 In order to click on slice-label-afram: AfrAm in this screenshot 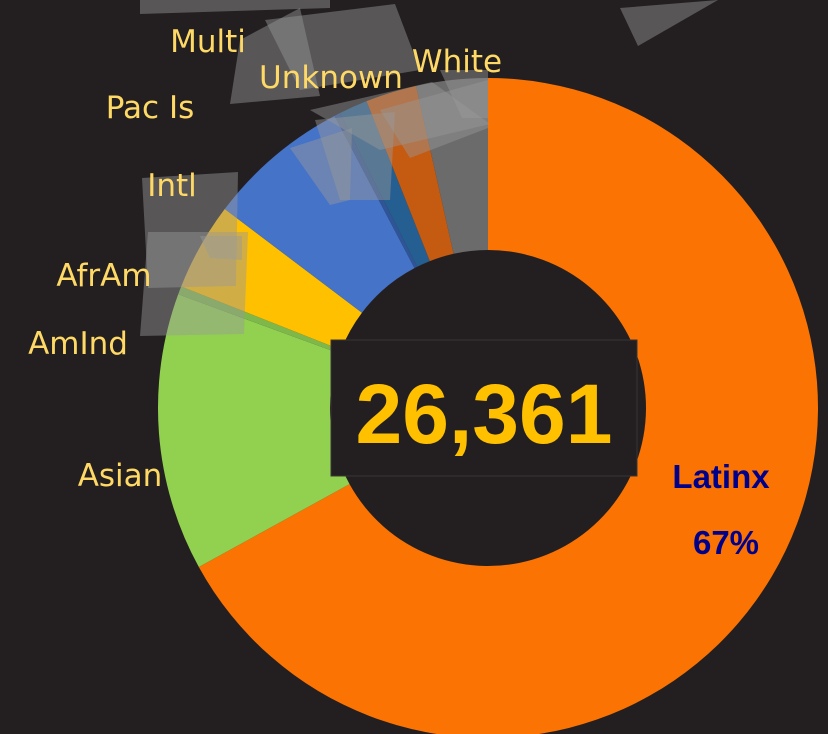, I will do `click(103, 276)`.